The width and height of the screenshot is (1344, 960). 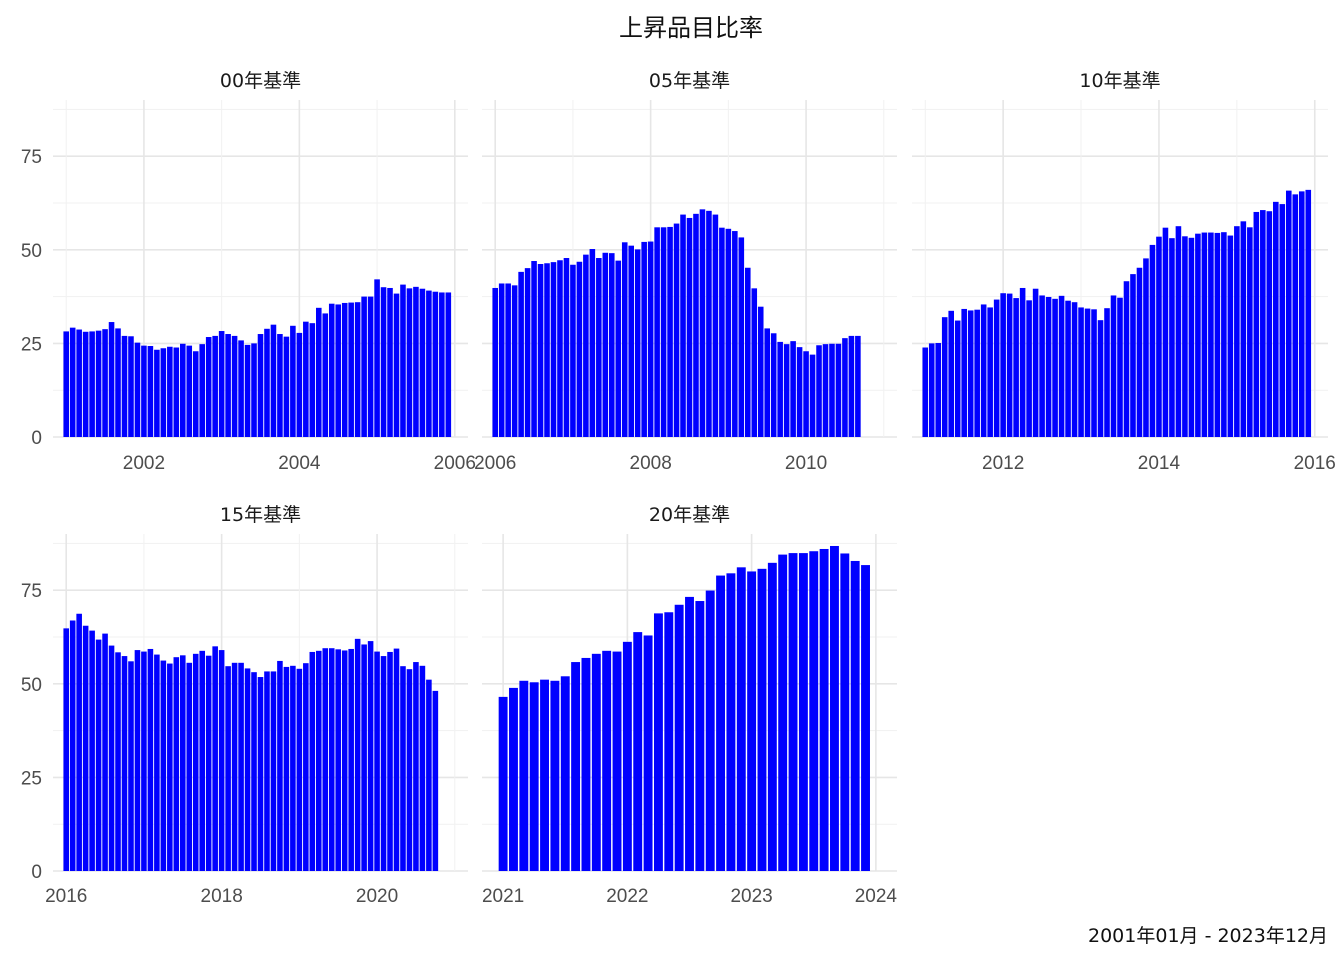 What do you see at coordinates (1124, 272) in the screenshot?
I see `panel-2: 10年基準 2012 2014 2016` at bounding box center [1124, 272].